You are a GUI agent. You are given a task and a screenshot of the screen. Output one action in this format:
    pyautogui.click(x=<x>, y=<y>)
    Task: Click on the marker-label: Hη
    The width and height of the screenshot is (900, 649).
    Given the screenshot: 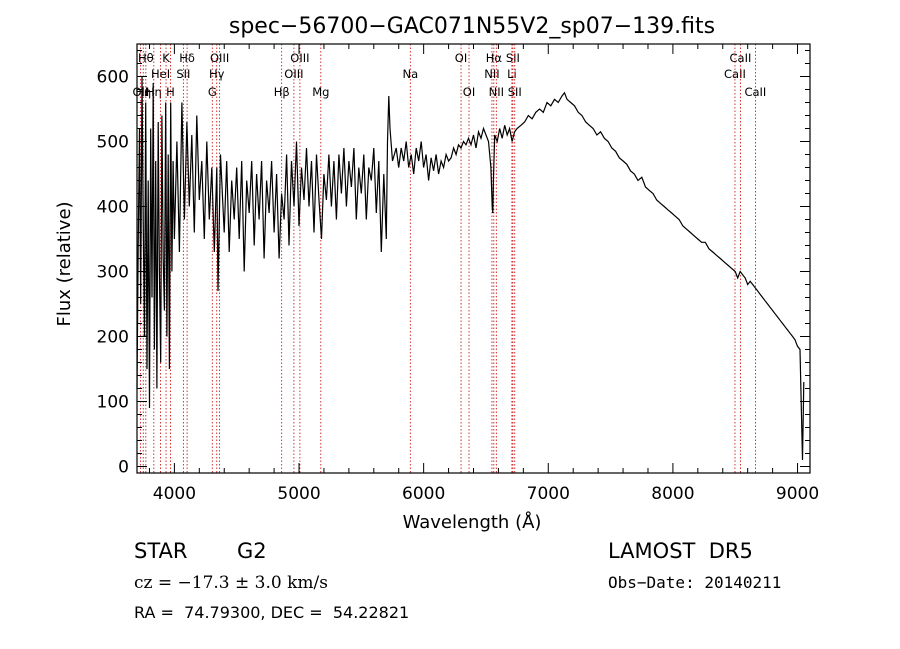 What is the action you would take?
    pyautogui.click(x=143, y=92)
    